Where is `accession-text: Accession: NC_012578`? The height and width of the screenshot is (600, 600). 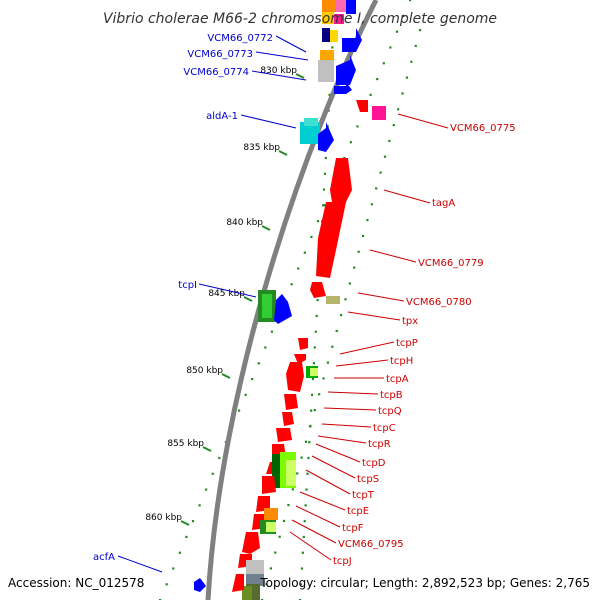 accession-text: Accession: NC_012578 is located at coordinates (76, 583).